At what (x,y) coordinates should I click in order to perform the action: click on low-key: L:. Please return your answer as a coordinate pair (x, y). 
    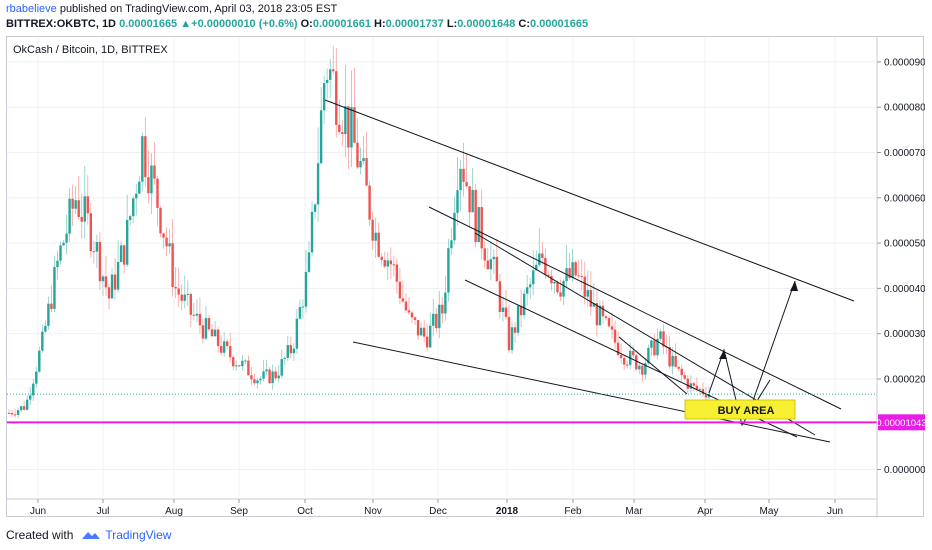
    Looking at the image, I should click on (452, 24).